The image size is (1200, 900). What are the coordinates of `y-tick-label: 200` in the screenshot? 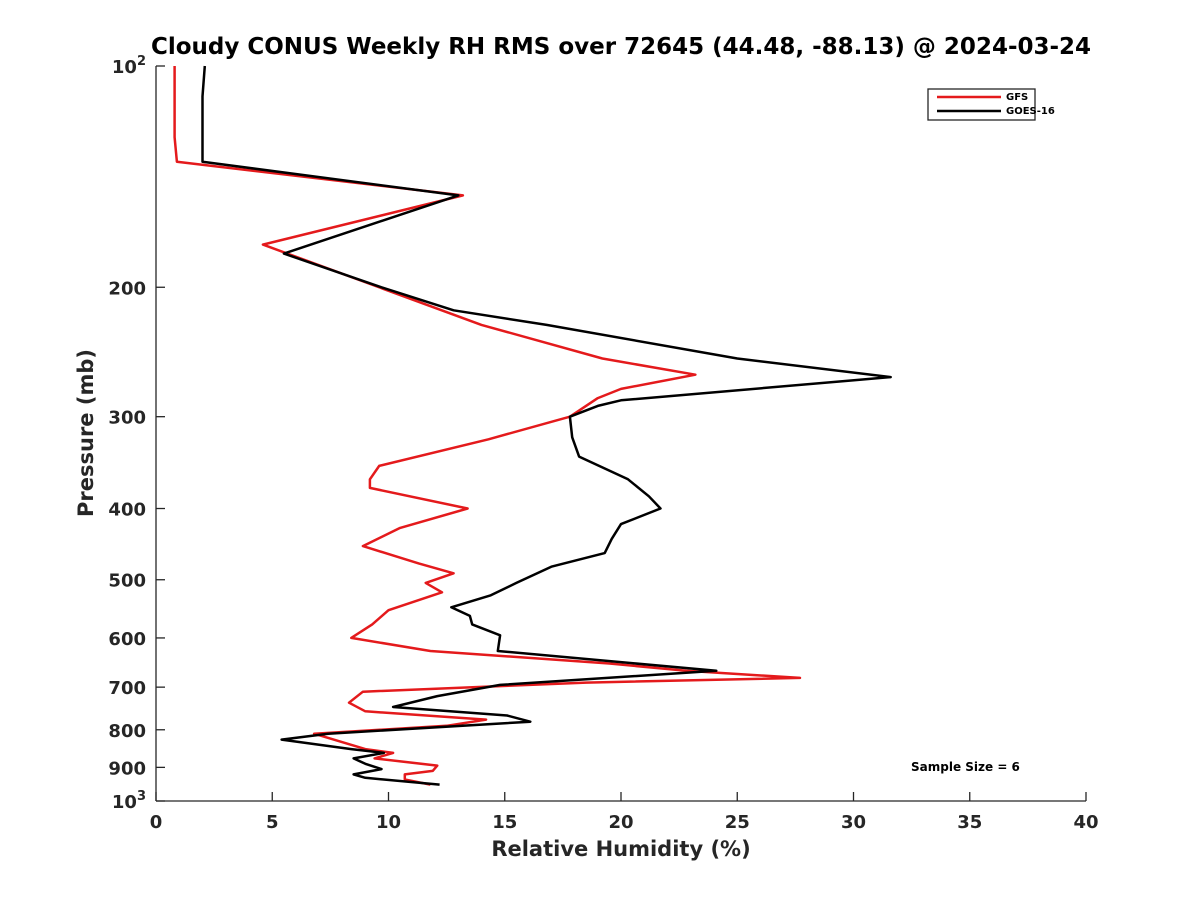 It's located at (127, 288).